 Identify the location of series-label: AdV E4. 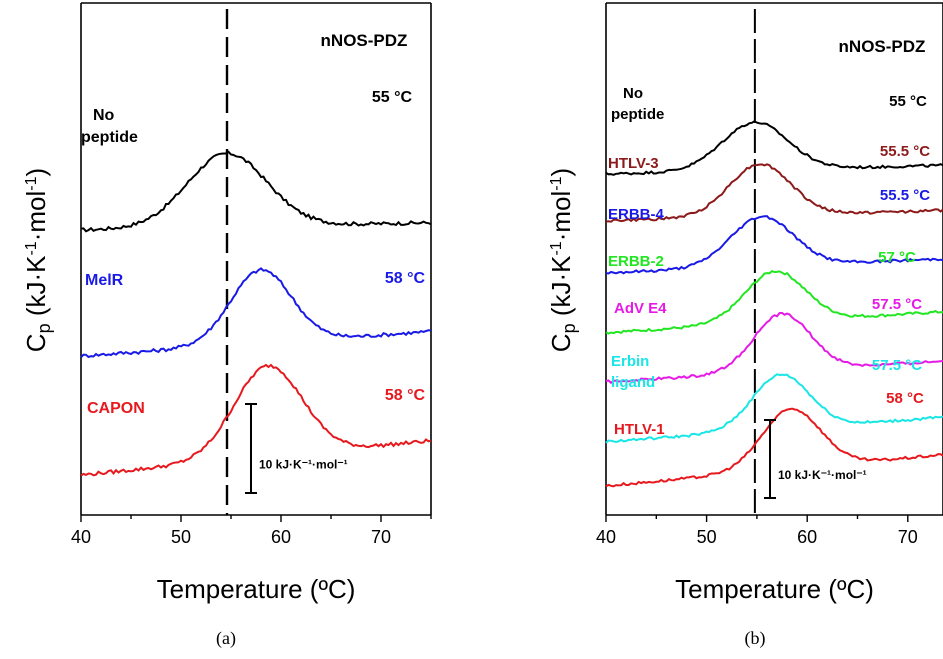
(640, 308).